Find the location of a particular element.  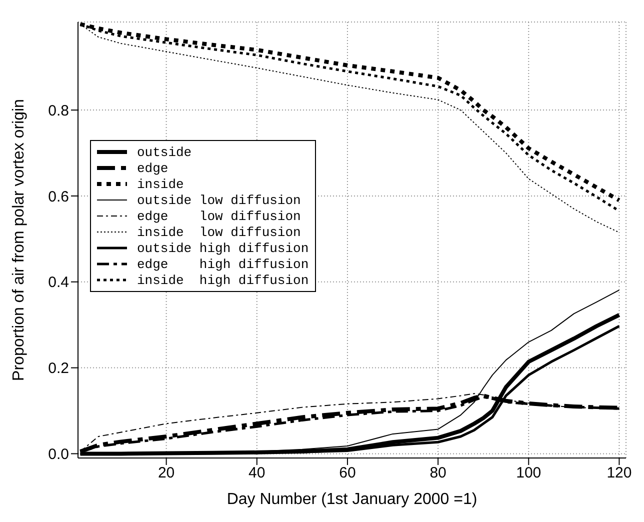

legend-label: edge is located at coordinates (152, 168).